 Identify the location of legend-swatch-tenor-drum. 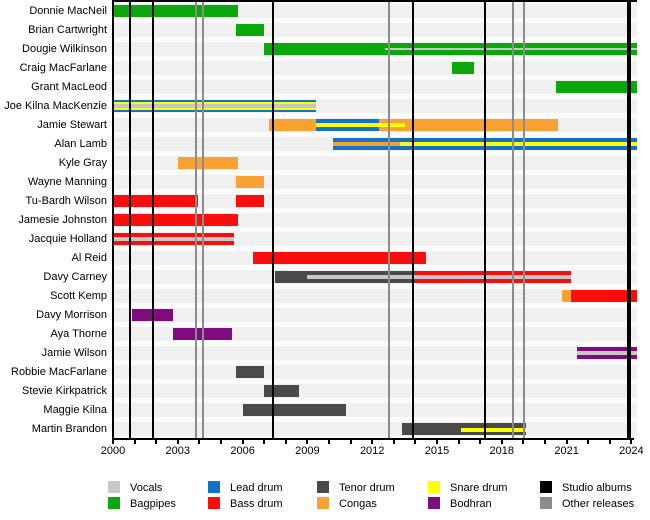
(323, 487).